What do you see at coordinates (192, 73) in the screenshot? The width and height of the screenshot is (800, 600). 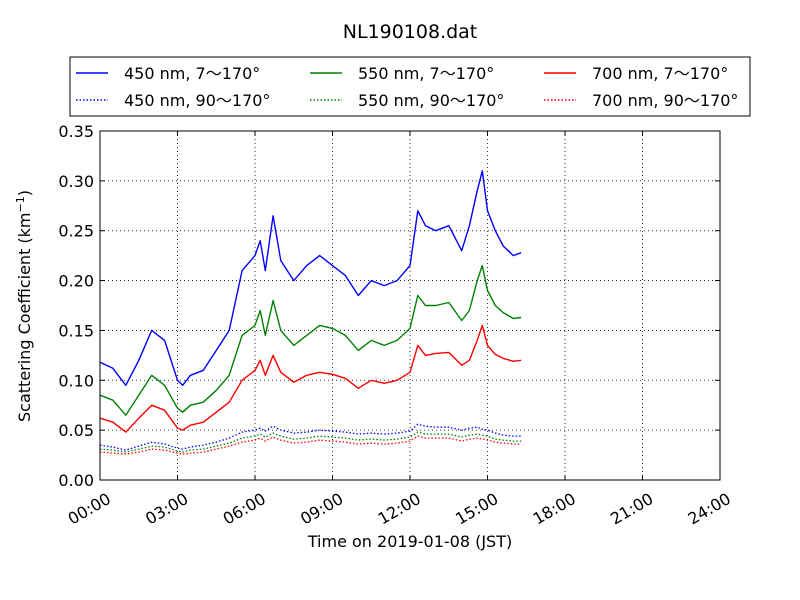 I see `legend-label: 450 nm, 7～170°` at bounding box center [192, 73].